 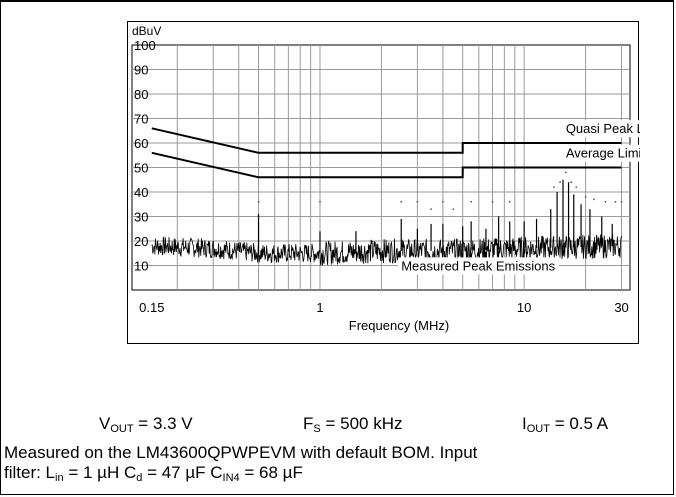 What do you see at coordinates (524, 307) in the screenshot?
I see `x-tick-label: 10` at bounding box center [524, 307].